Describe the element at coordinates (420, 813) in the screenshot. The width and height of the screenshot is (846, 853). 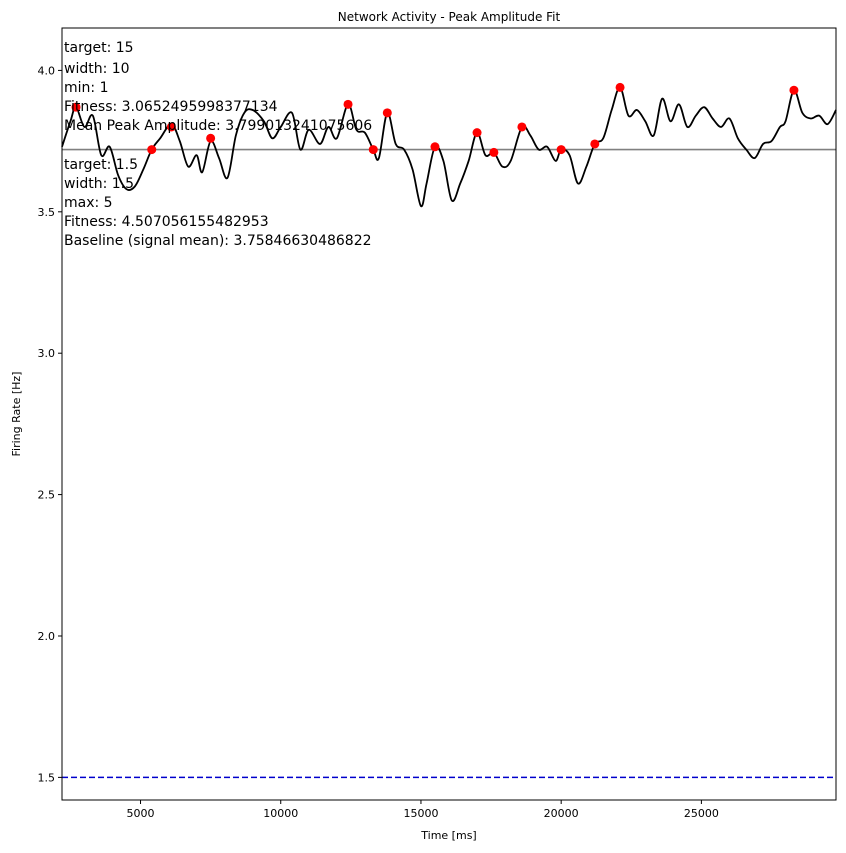
I see `x-tick-label: 15000` at that location.